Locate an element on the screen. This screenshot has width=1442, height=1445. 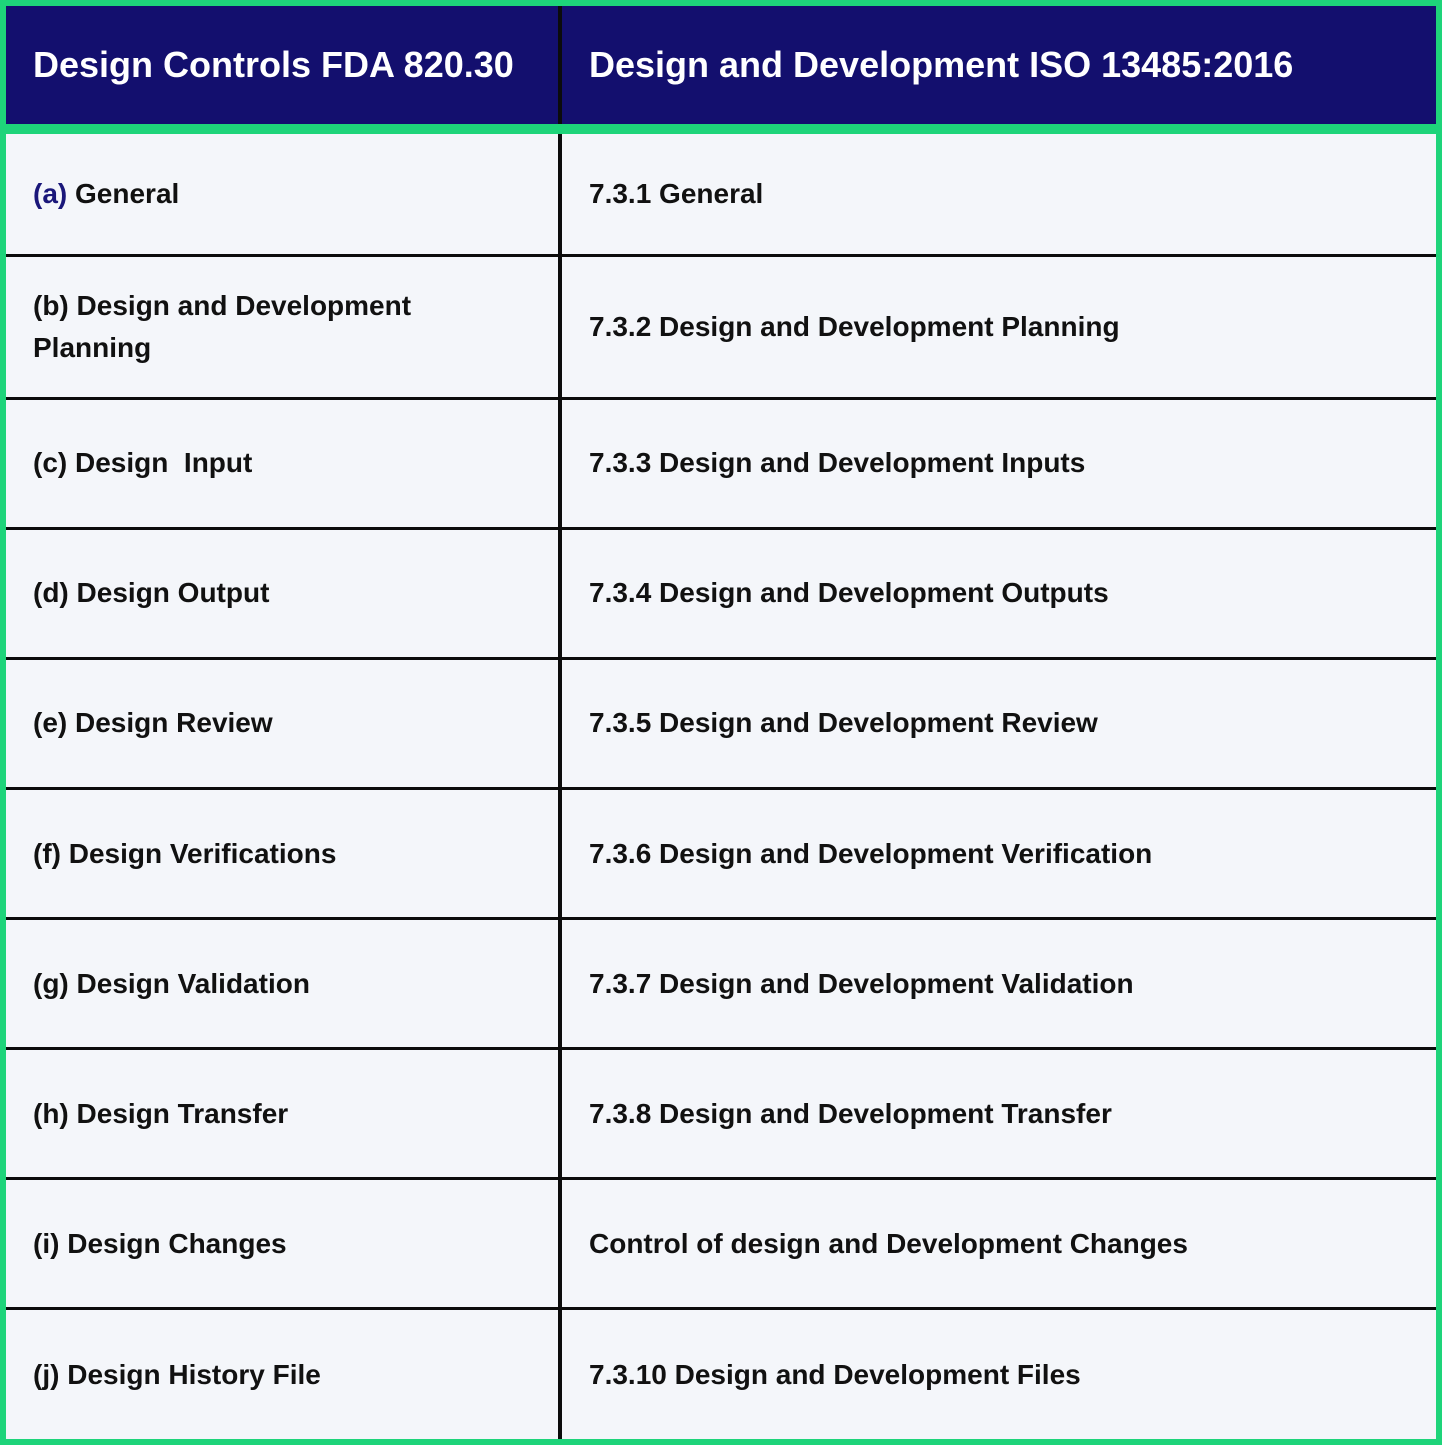
fda-cell: (a) General is located at coordinates (284, 192).